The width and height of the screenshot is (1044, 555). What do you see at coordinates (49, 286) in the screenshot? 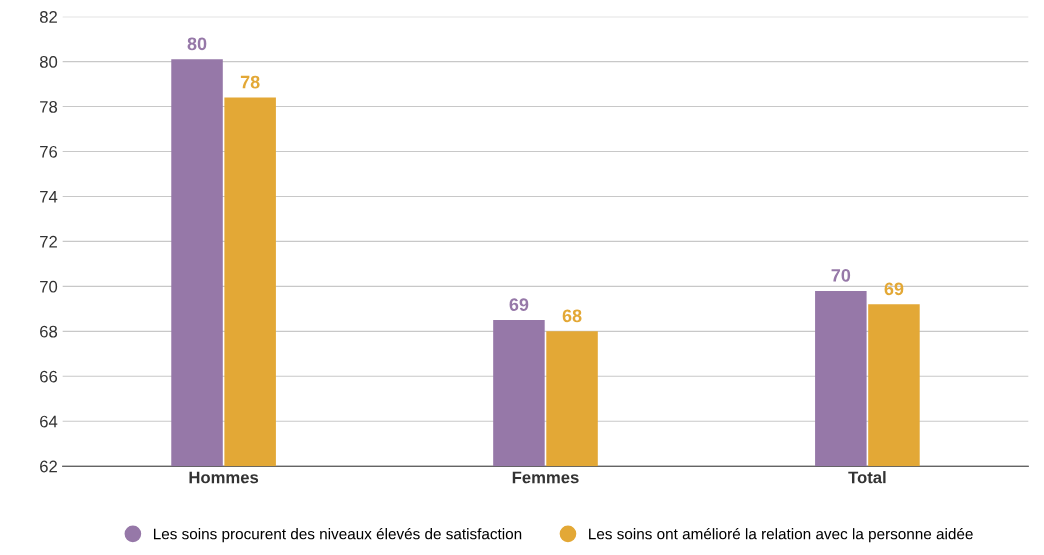
I see `y-tick-label: 70` at bounding box center [49, 286].